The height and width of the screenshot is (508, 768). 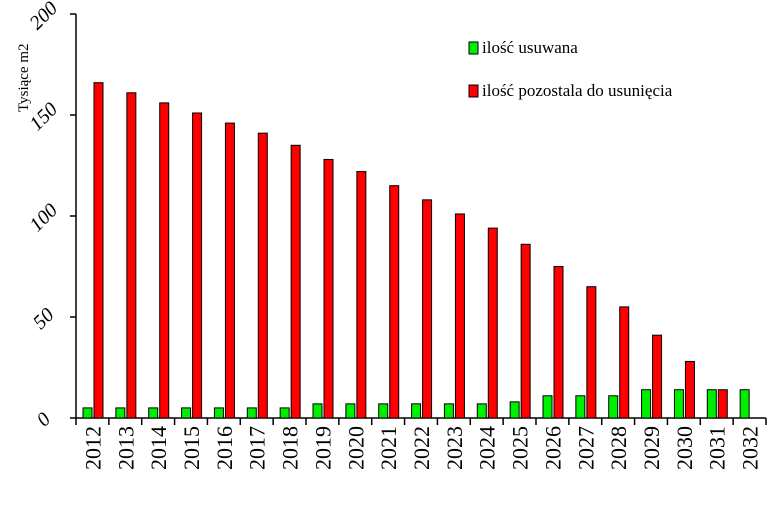 I want to click on x-tick-label: 2023, so click(x=454, y=448).